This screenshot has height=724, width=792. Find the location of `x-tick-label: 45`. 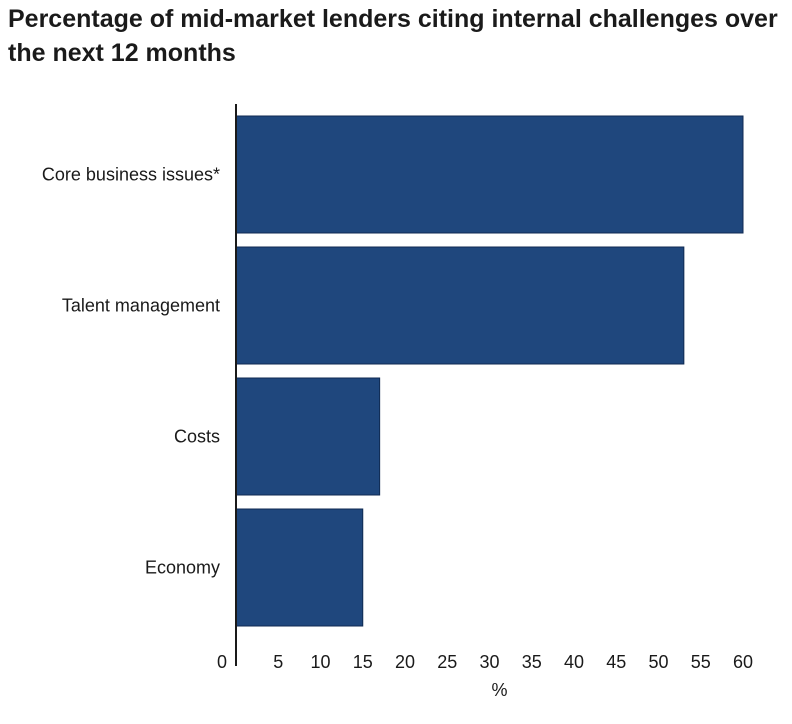

x-tick-label: 45 is located at coordinates (616, 662).